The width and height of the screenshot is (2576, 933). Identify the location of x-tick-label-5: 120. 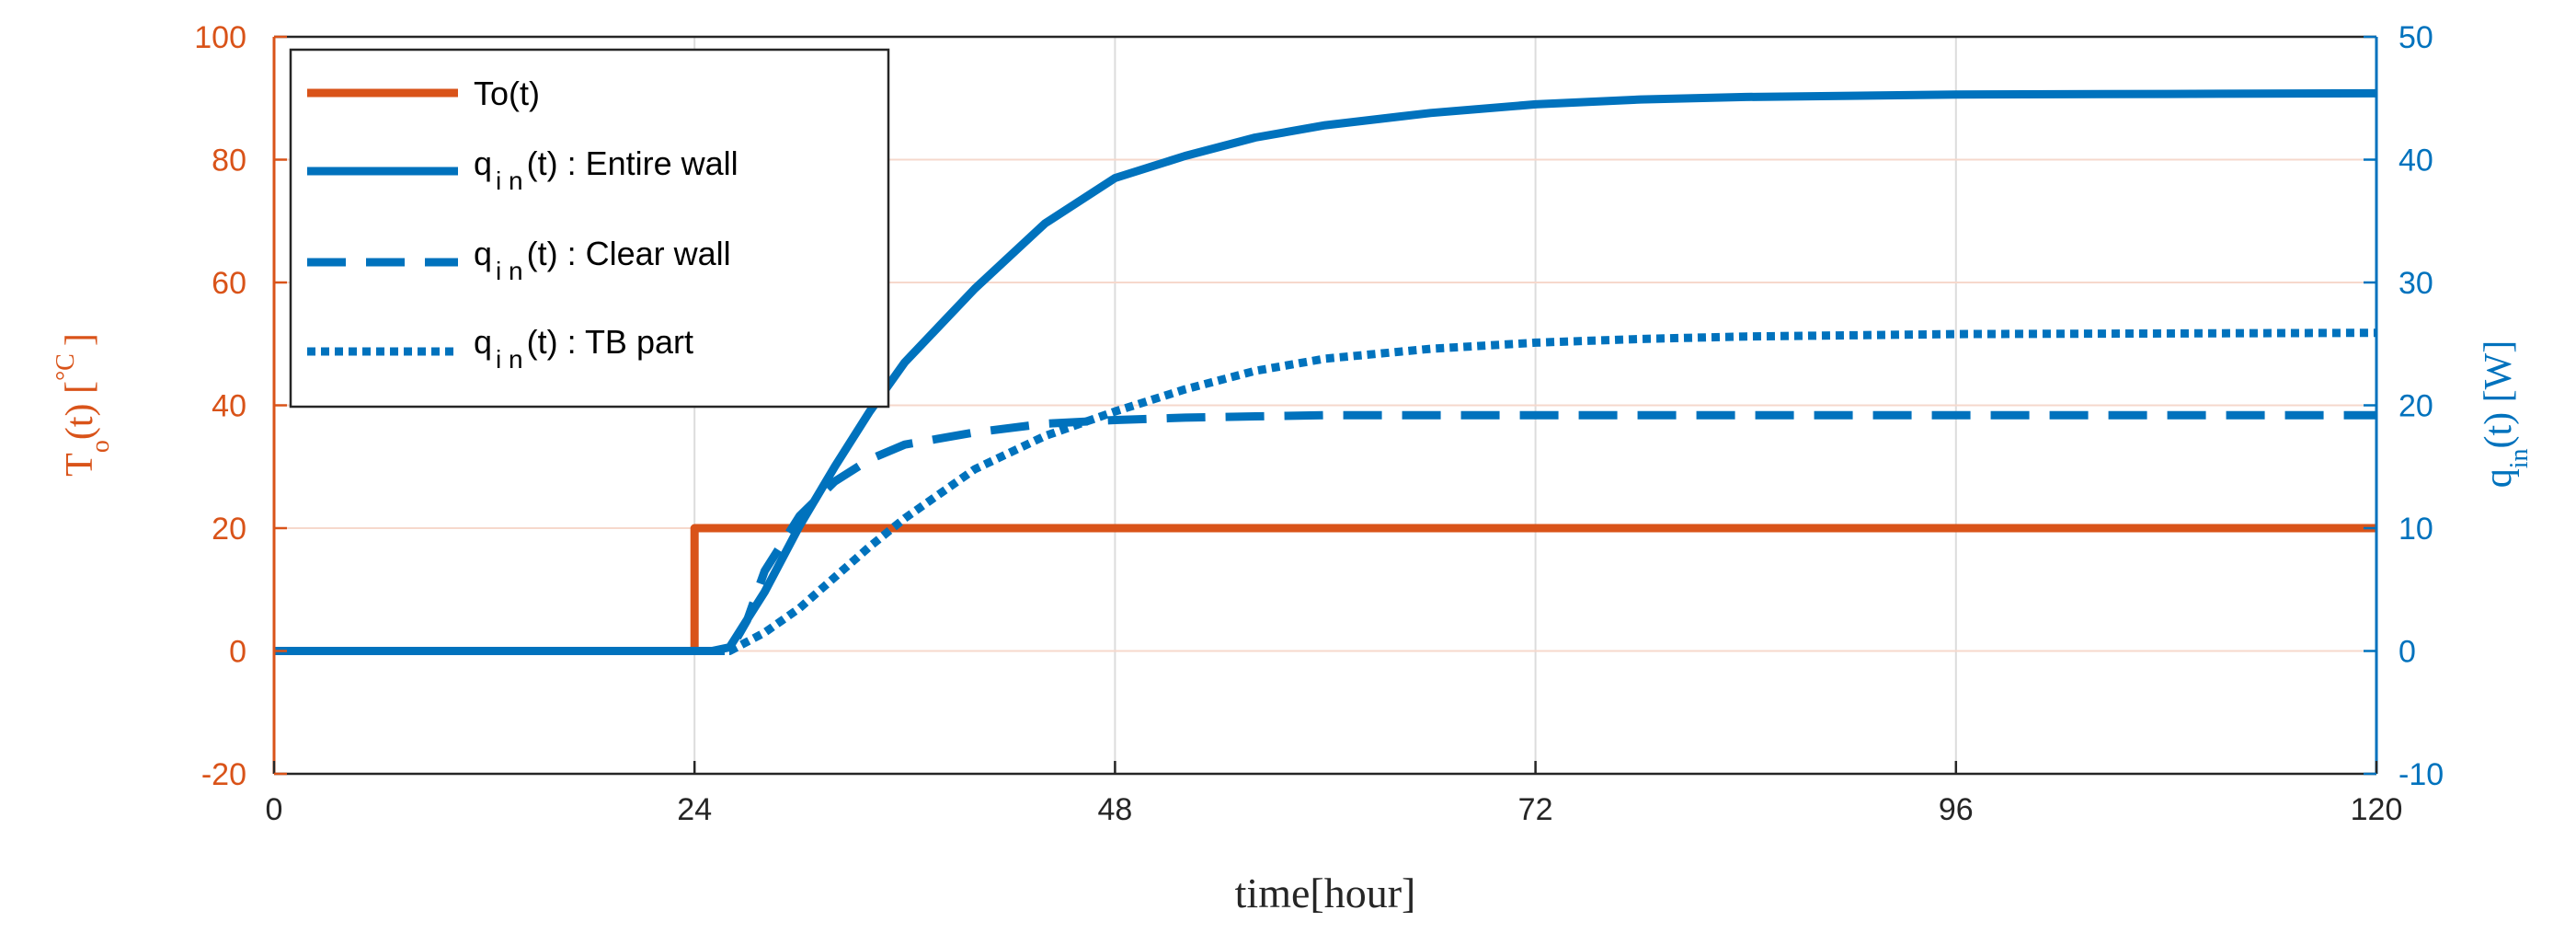
(2377, 810).